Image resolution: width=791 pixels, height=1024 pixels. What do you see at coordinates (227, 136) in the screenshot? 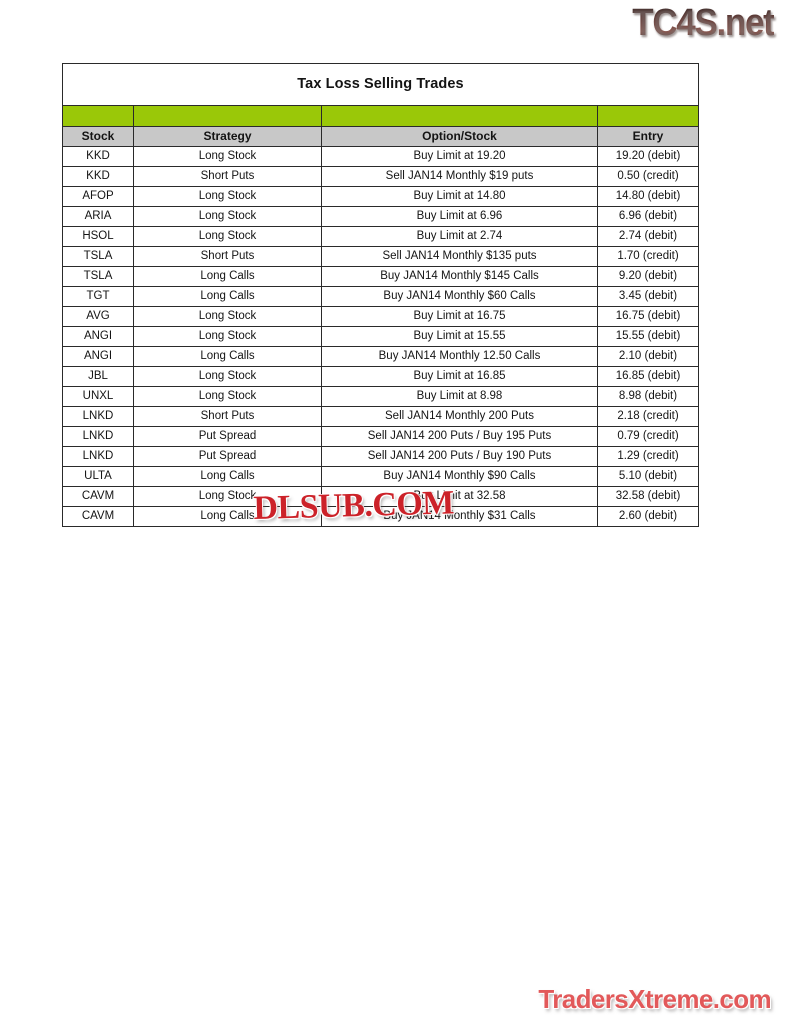
I see `column-header-strategy: Strategy` at bounding box center [227, 136].